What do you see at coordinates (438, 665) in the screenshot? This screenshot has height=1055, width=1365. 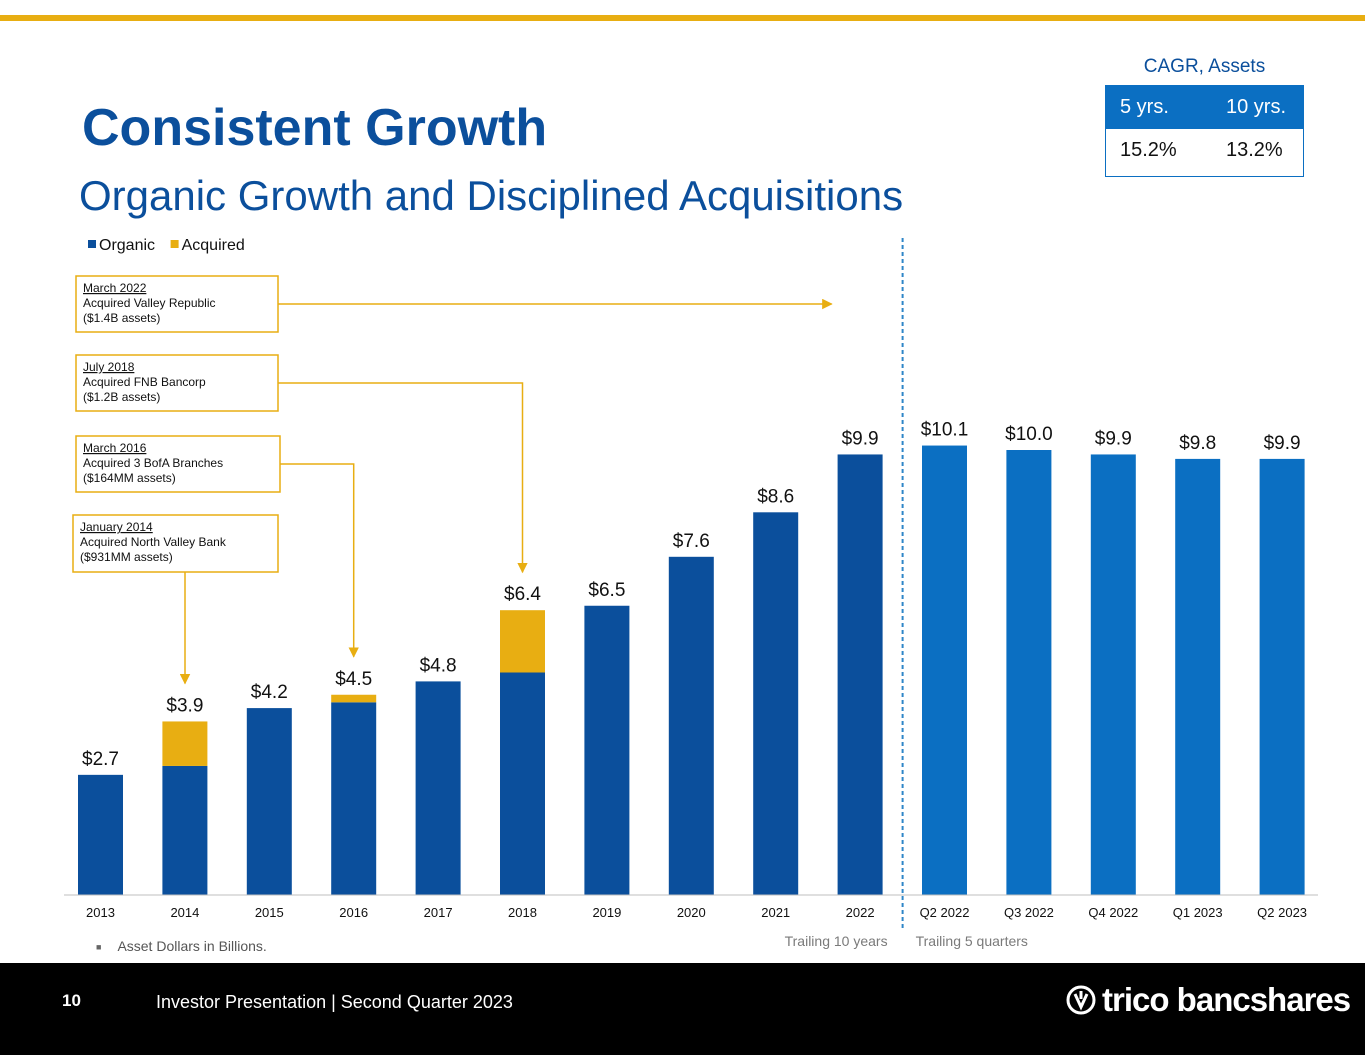 I see `value-label-2017: $4.8` at bounding box center [438, 665].